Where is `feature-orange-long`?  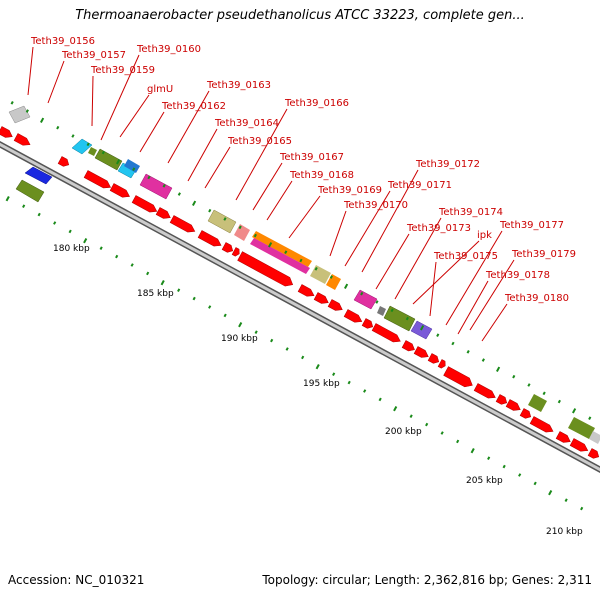
feature-orange-long is located at coordinates (282, 249).